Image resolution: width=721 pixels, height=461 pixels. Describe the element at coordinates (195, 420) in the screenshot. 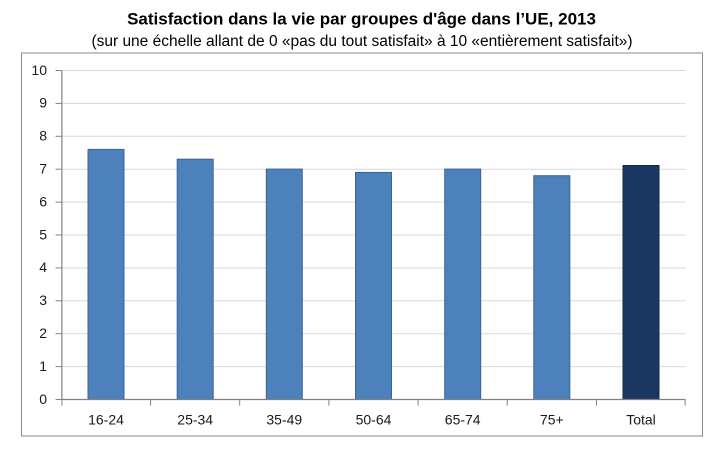

I see `svg-text: 25-34` at that location.